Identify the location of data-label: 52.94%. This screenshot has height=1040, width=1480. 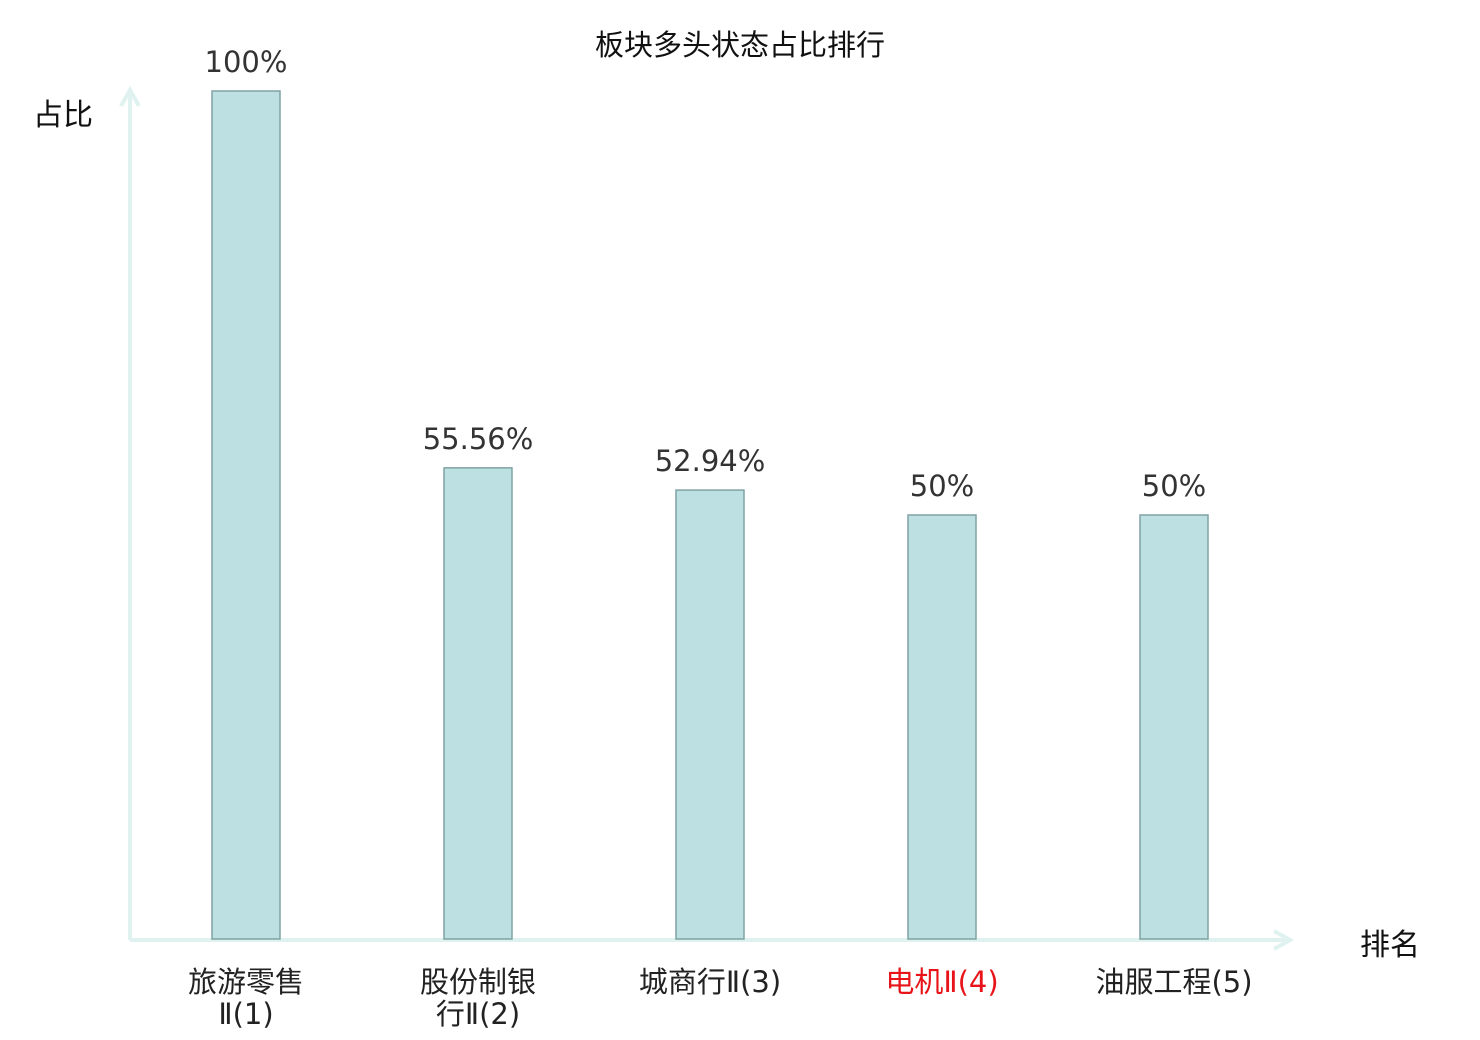
(710, 461).